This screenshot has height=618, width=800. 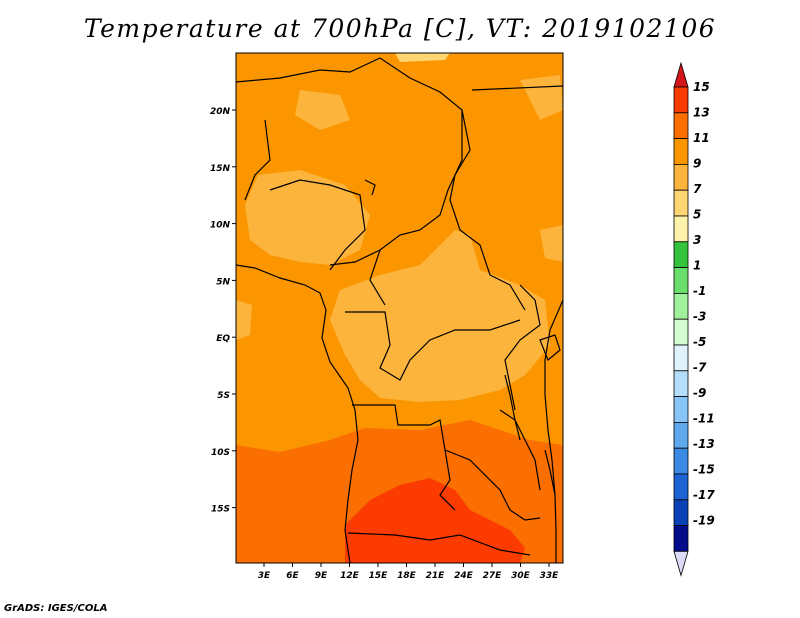 I want to click on border-chad-sudan, so click(x=487, y=210).